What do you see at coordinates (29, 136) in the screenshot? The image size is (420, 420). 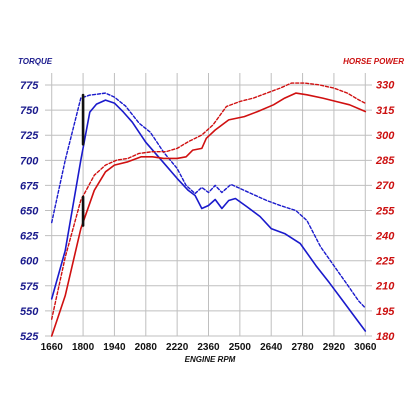 I see `left-tick-label-8: 725` at bounding box center [29, 136].